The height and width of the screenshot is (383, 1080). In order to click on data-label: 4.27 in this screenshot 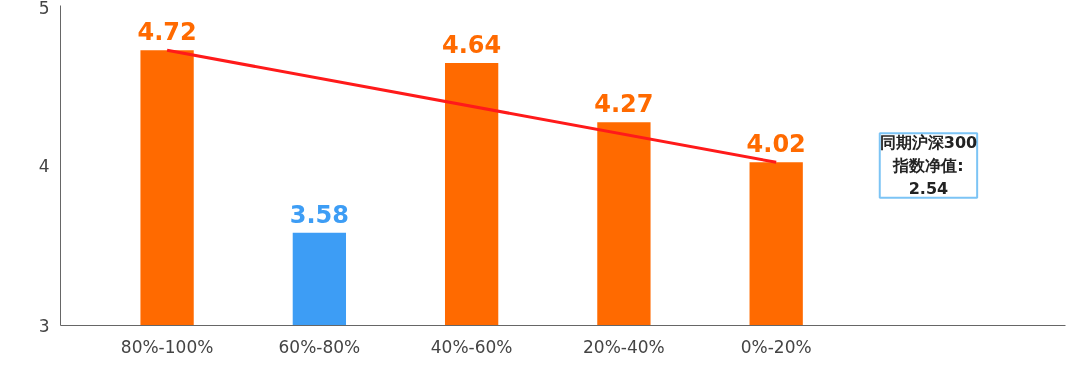, I will do `click(624, 104)`.